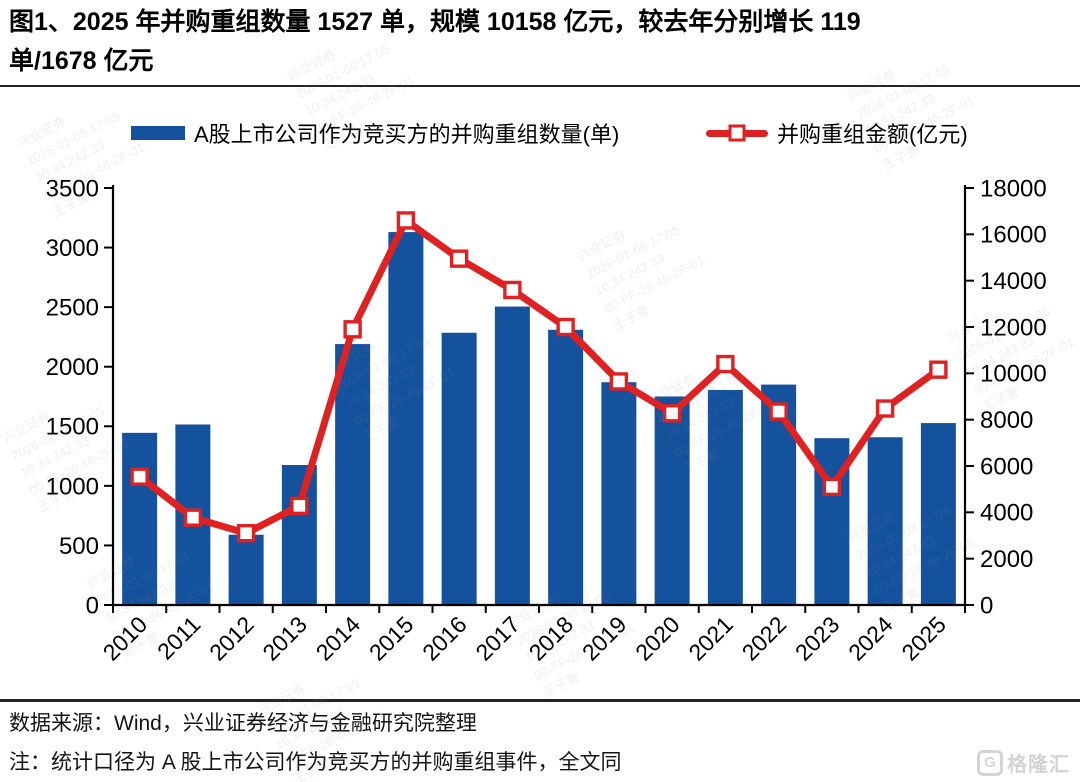 Image resolution: width=1080 pixels, height=782 pixels. Describe the element at coordinates (938, 369) in the screenshot. I see `line-marker-2025` at that location.